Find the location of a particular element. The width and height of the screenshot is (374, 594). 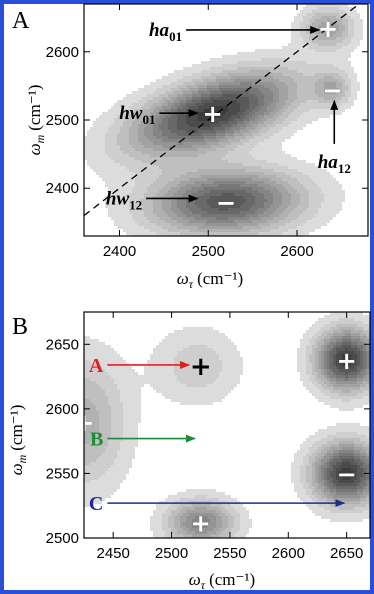

ytick-label-2650: 2650 is located at coordinates (62, 344).